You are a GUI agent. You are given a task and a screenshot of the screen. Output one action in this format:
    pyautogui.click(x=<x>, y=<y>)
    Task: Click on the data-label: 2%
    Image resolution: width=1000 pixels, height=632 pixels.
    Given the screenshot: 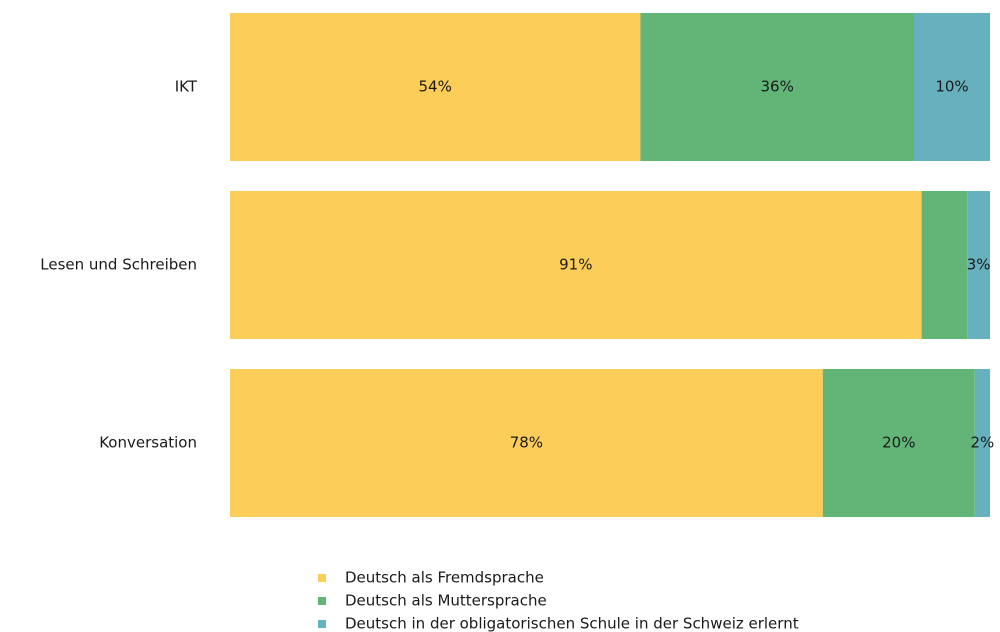 What is the action you would take?
    pyautogui.click(x=983, y=443)
    